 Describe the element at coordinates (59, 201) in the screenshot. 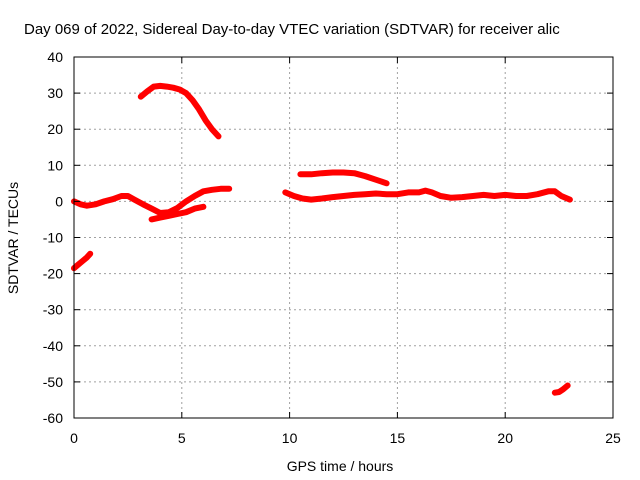

I see `y-tick-label: 0` at that location.